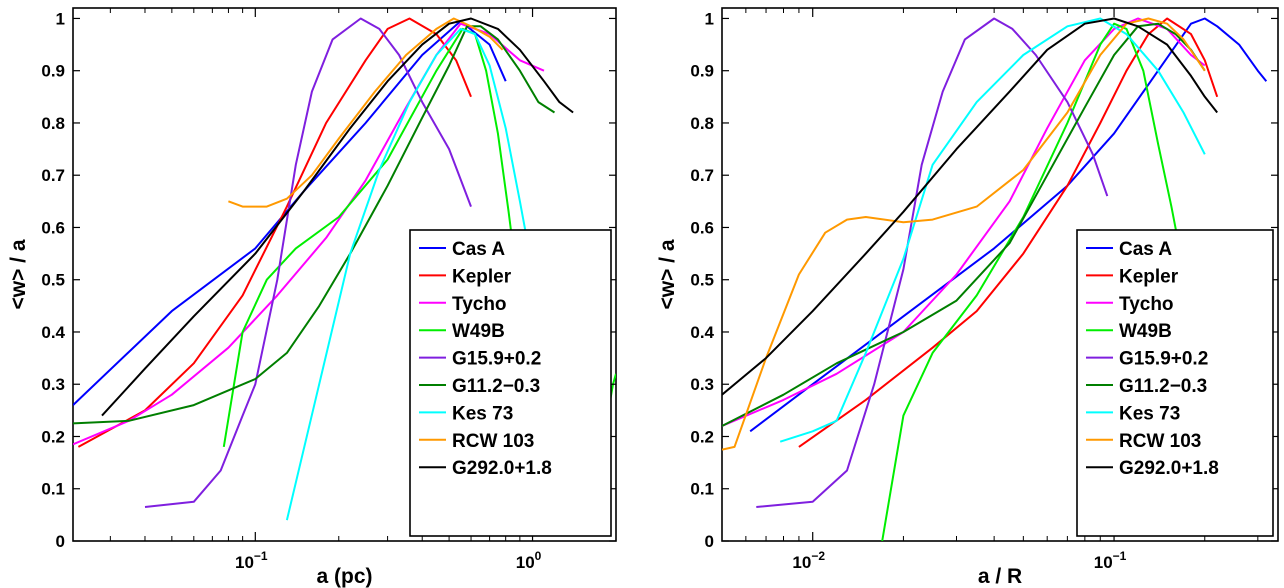  Describe the element at coordinates (344, 576) in the screenshot. I see `x-axis-label: a (pc)` at that location.